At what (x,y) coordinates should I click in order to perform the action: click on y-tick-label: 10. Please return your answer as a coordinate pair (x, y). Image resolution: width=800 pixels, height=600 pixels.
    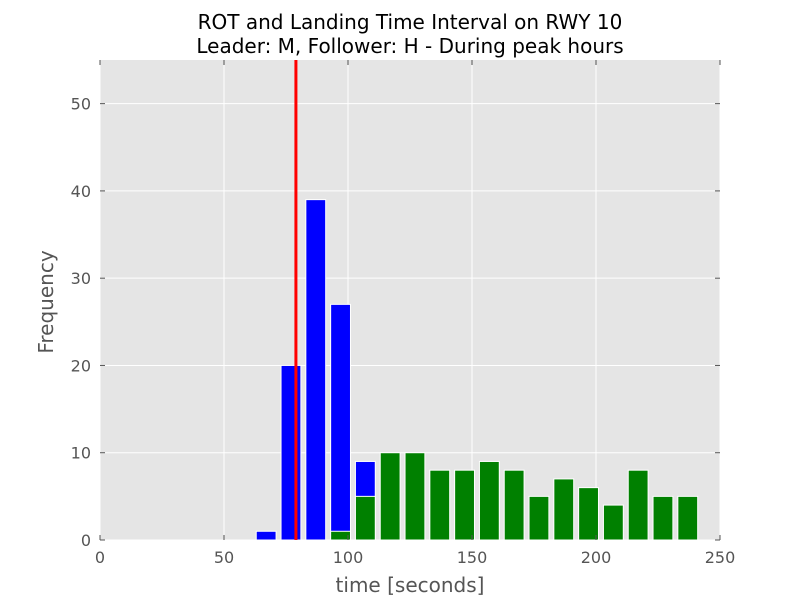
    Looking at the image, I should click on (81, 453).